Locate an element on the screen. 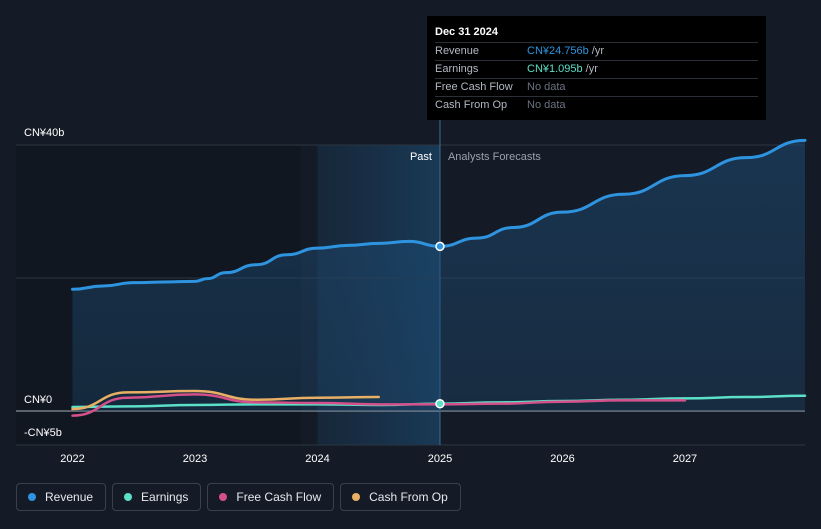 The image size is (821, 529). cash-from-op-line is located at coordinates (225, 400).